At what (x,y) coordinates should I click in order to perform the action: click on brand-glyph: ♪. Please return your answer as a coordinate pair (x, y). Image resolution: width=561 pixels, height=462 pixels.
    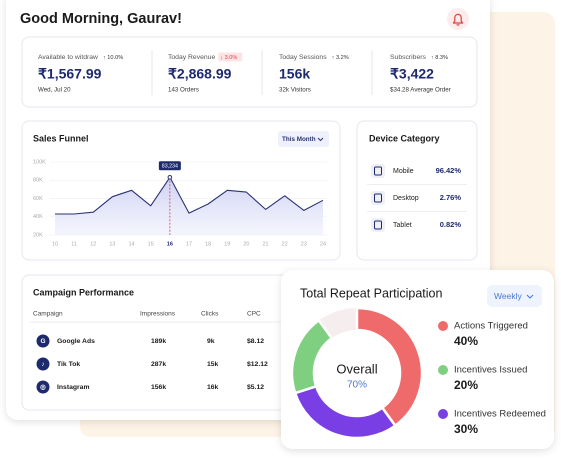
    Looking at the image, I should click on (42, 364).